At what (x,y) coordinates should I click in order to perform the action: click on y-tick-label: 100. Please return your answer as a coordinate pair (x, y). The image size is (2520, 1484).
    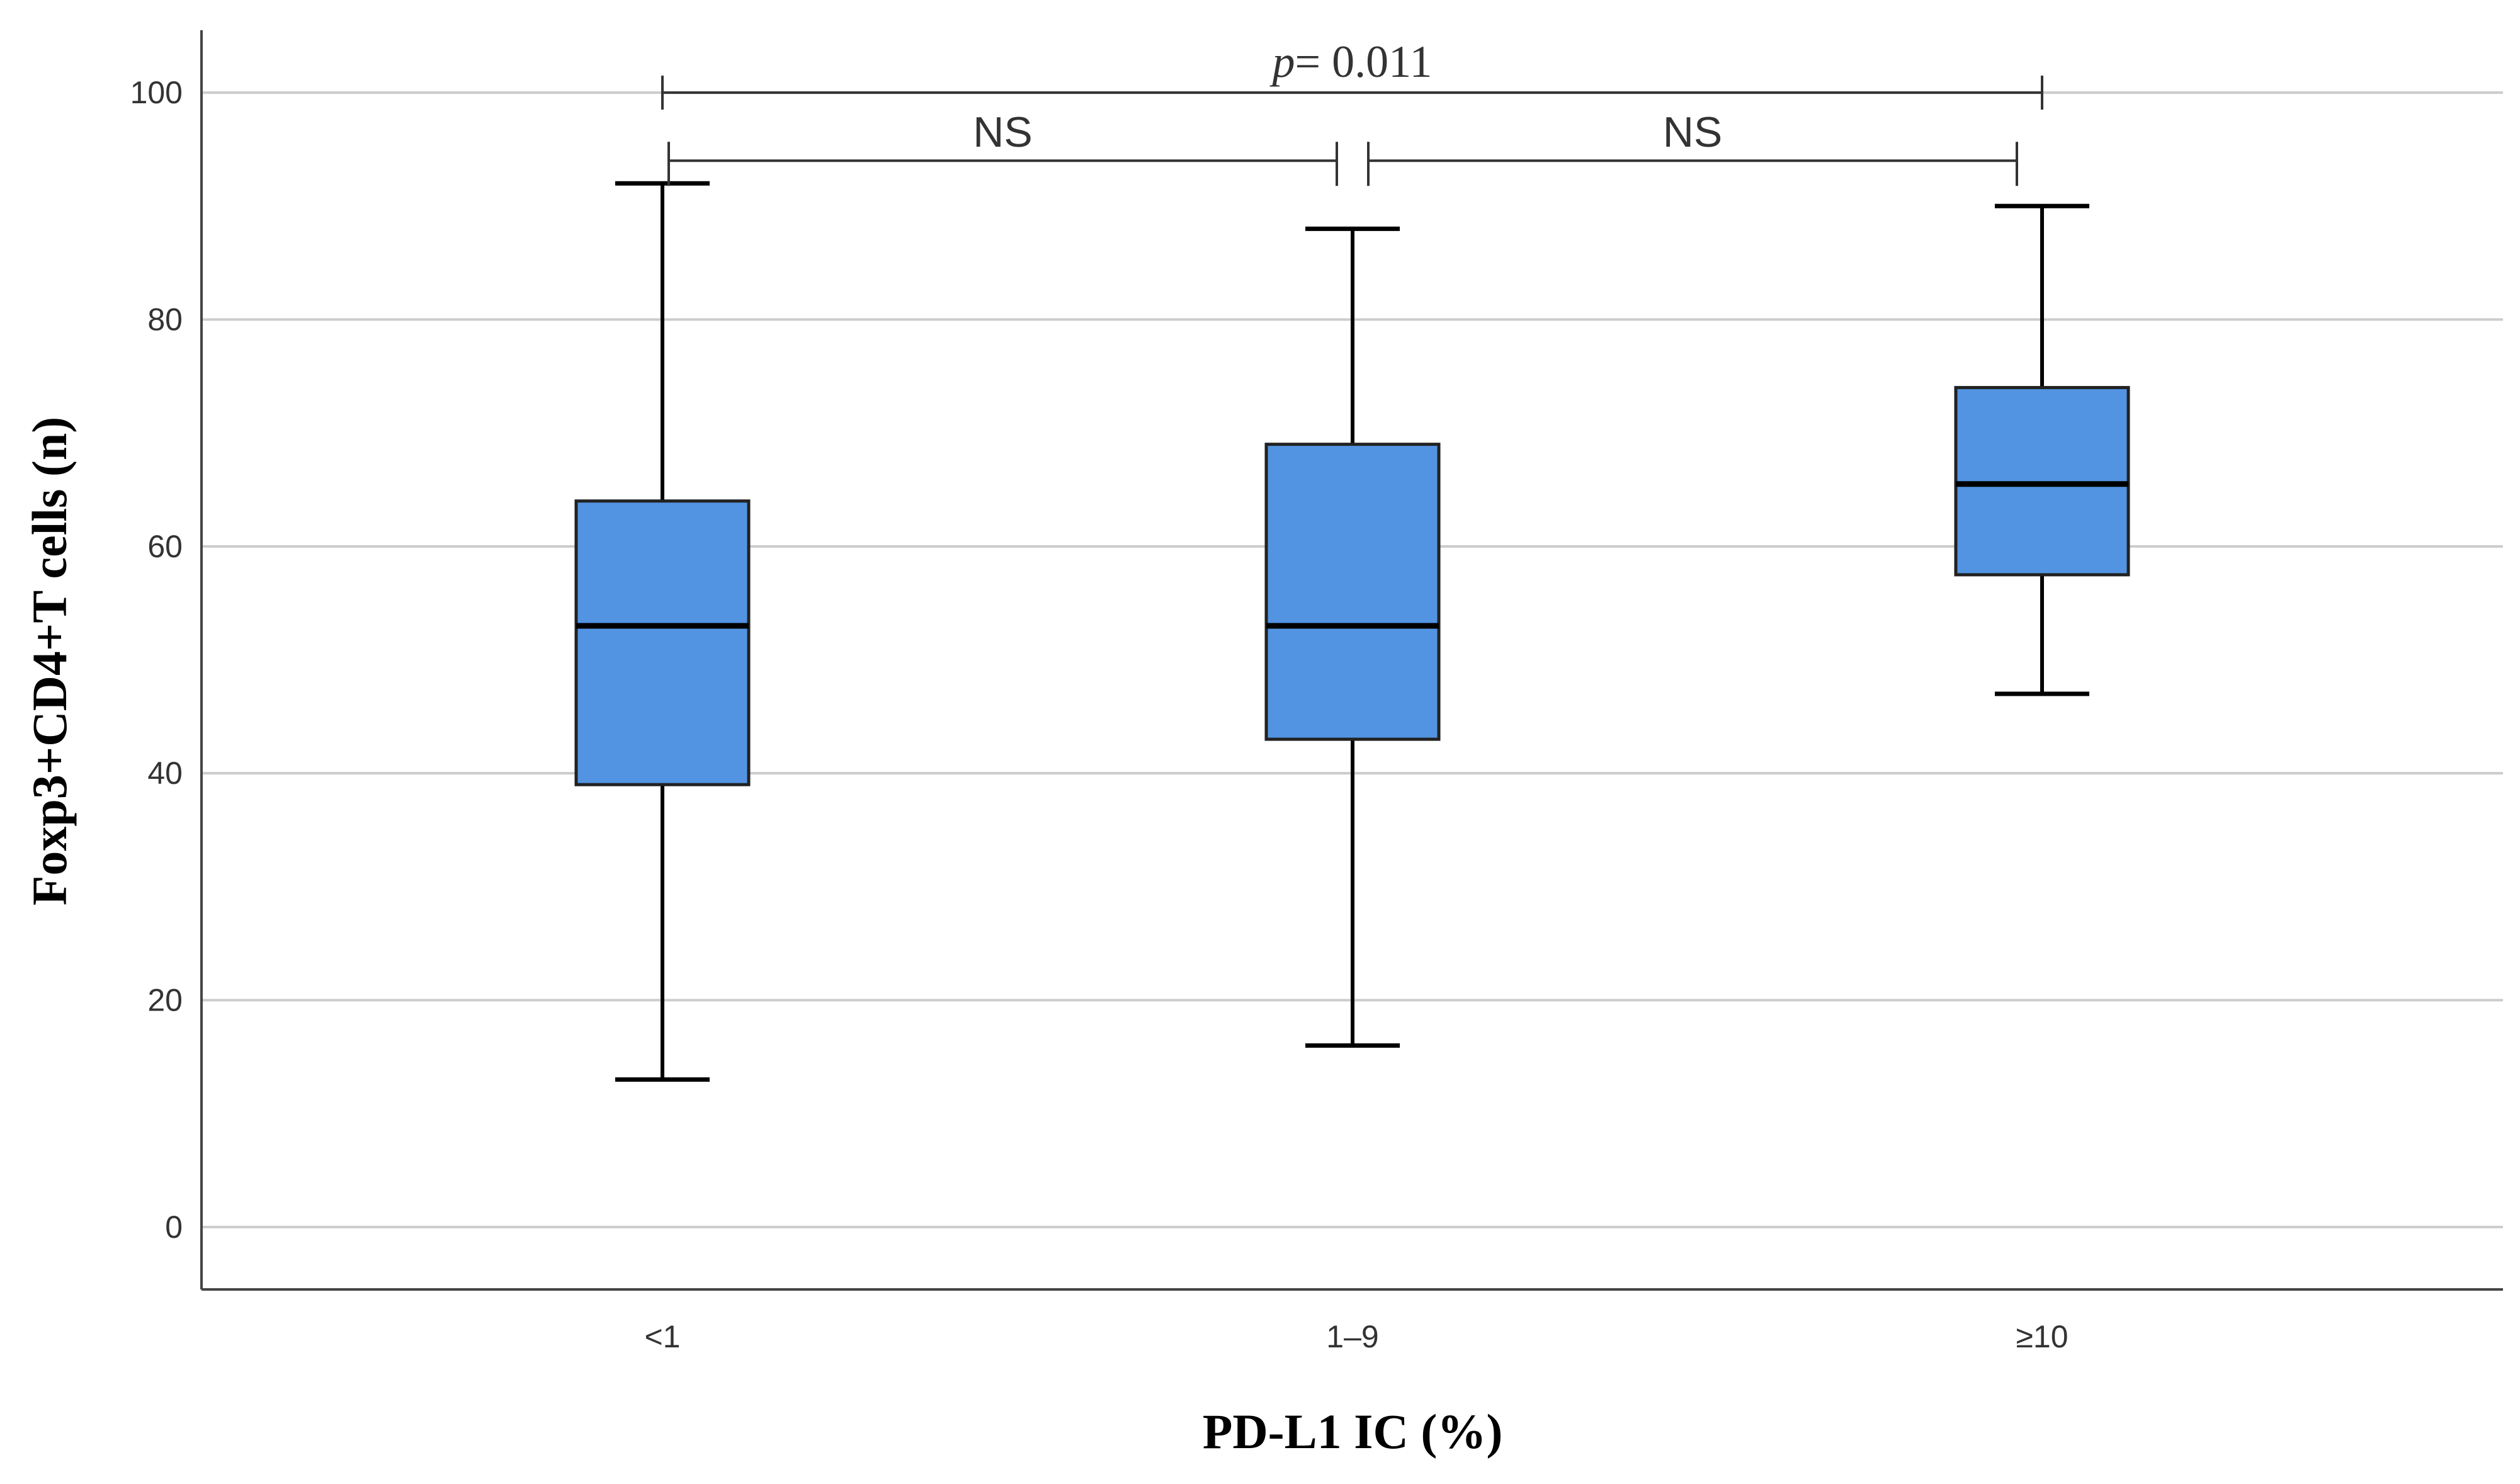
    Looking at the image, I should click on (156, 92).